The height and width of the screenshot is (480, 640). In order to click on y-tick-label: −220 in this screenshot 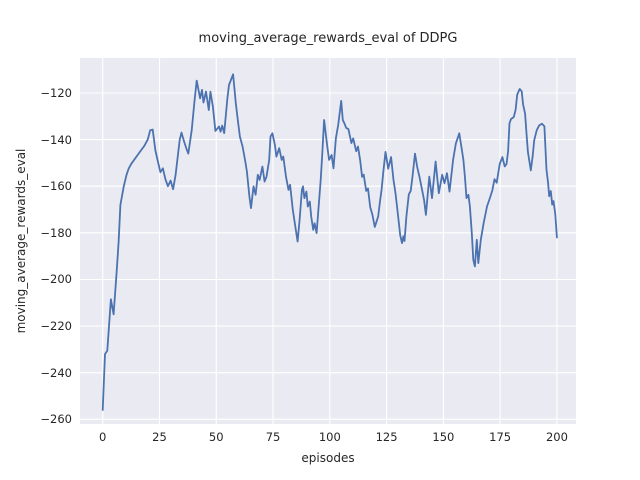, I will do `click(56, 326)`.